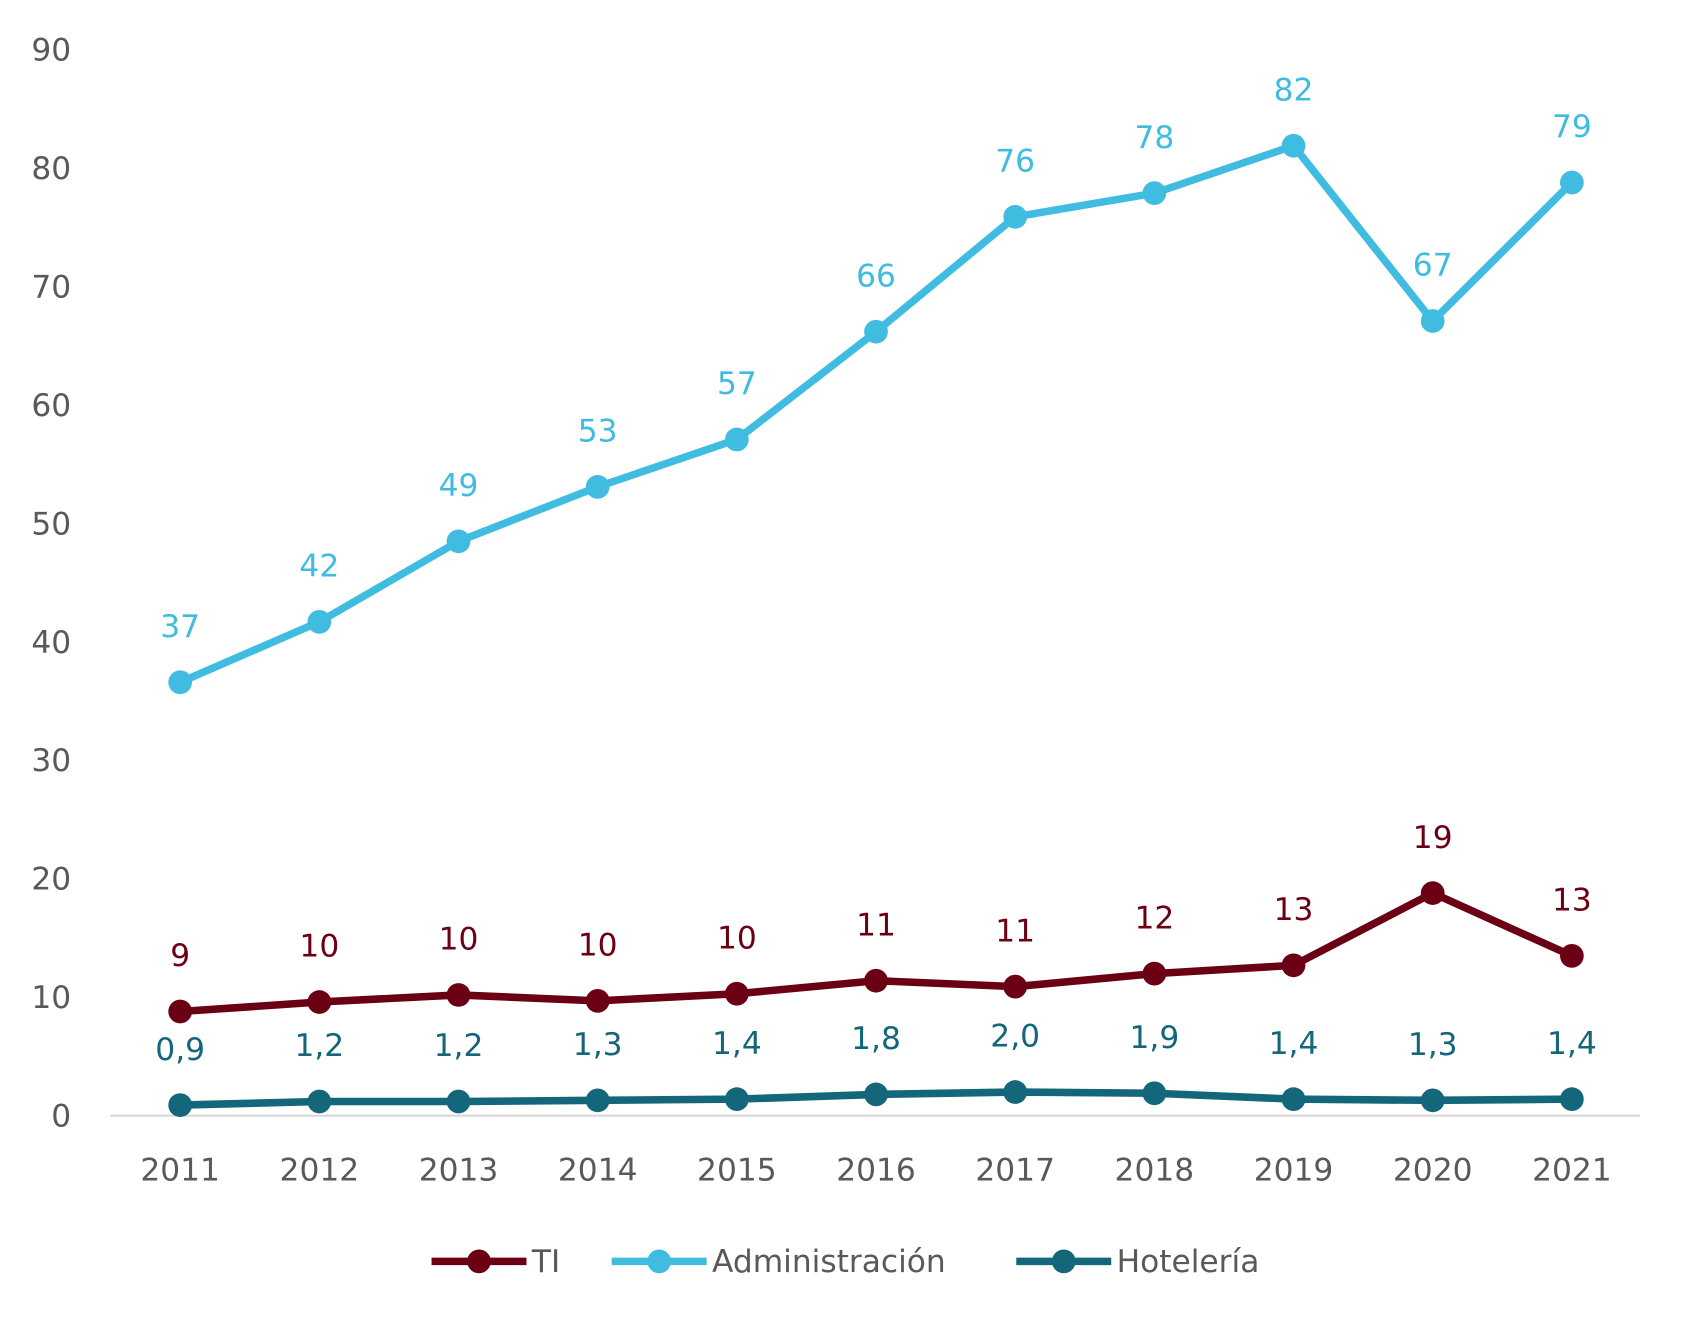 Image resolution: width=1683 pixels, height=1322 pixels. Describe the element at coordinates (320, 1170) in the screenshot. I see `x-tick-label: 2012` at that location.